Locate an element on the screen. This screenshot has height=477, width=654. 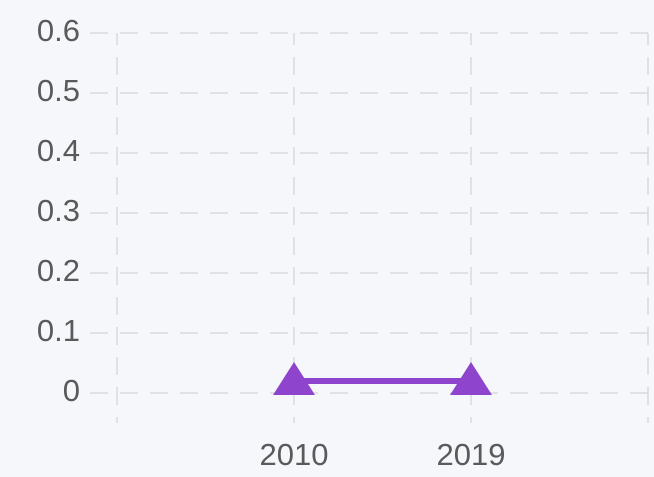
y-tick-label: 0.3 is located at coordinates (58, 210).